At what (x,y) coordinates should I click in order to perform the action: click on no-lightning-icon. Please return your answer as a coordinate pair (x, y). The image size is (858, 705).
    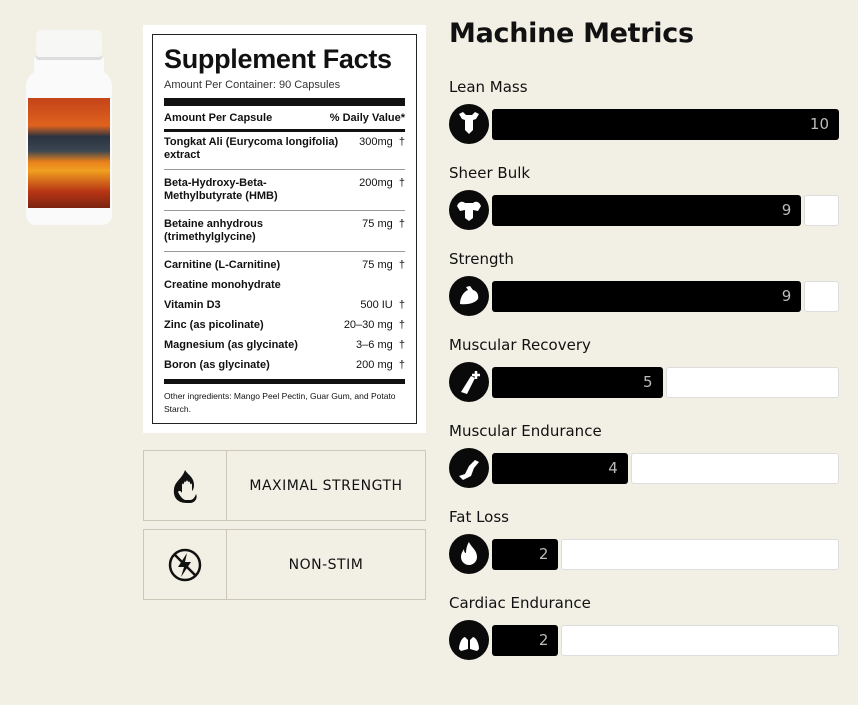
    Looking at the image, I should click on (185, 564).